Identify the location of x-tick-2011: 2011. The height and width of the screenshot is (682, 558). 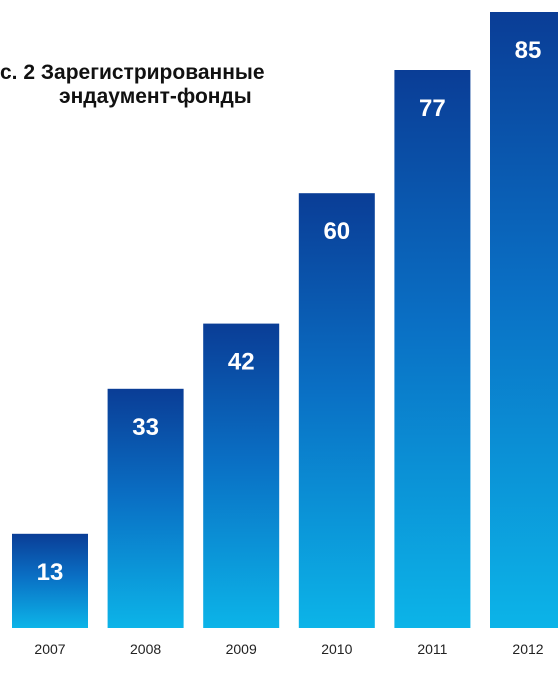
(432, 649).